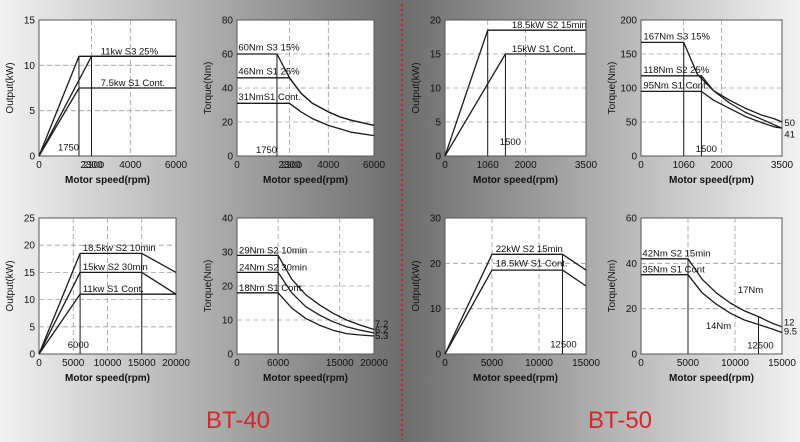  I want to click on bt50-label: BT-50, so click(620, 420).